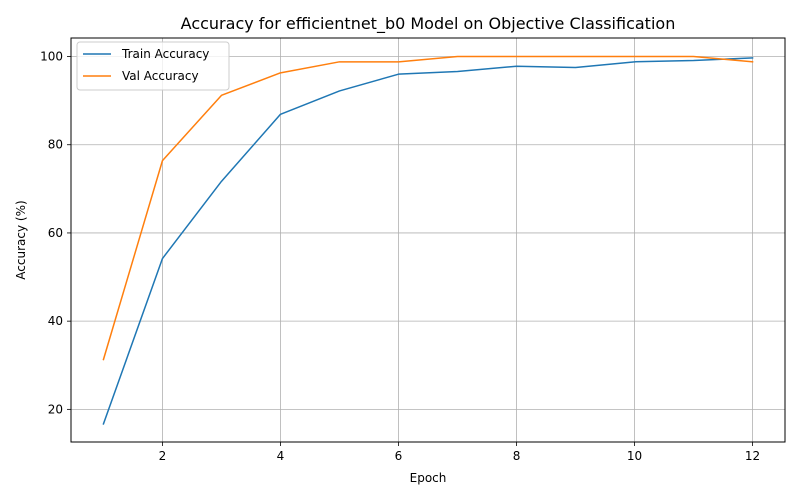  What do you see at coordinates (428, 478) in the screenshot?
I see `x-axis-label: Epoch` at bounding box center [428, 478].